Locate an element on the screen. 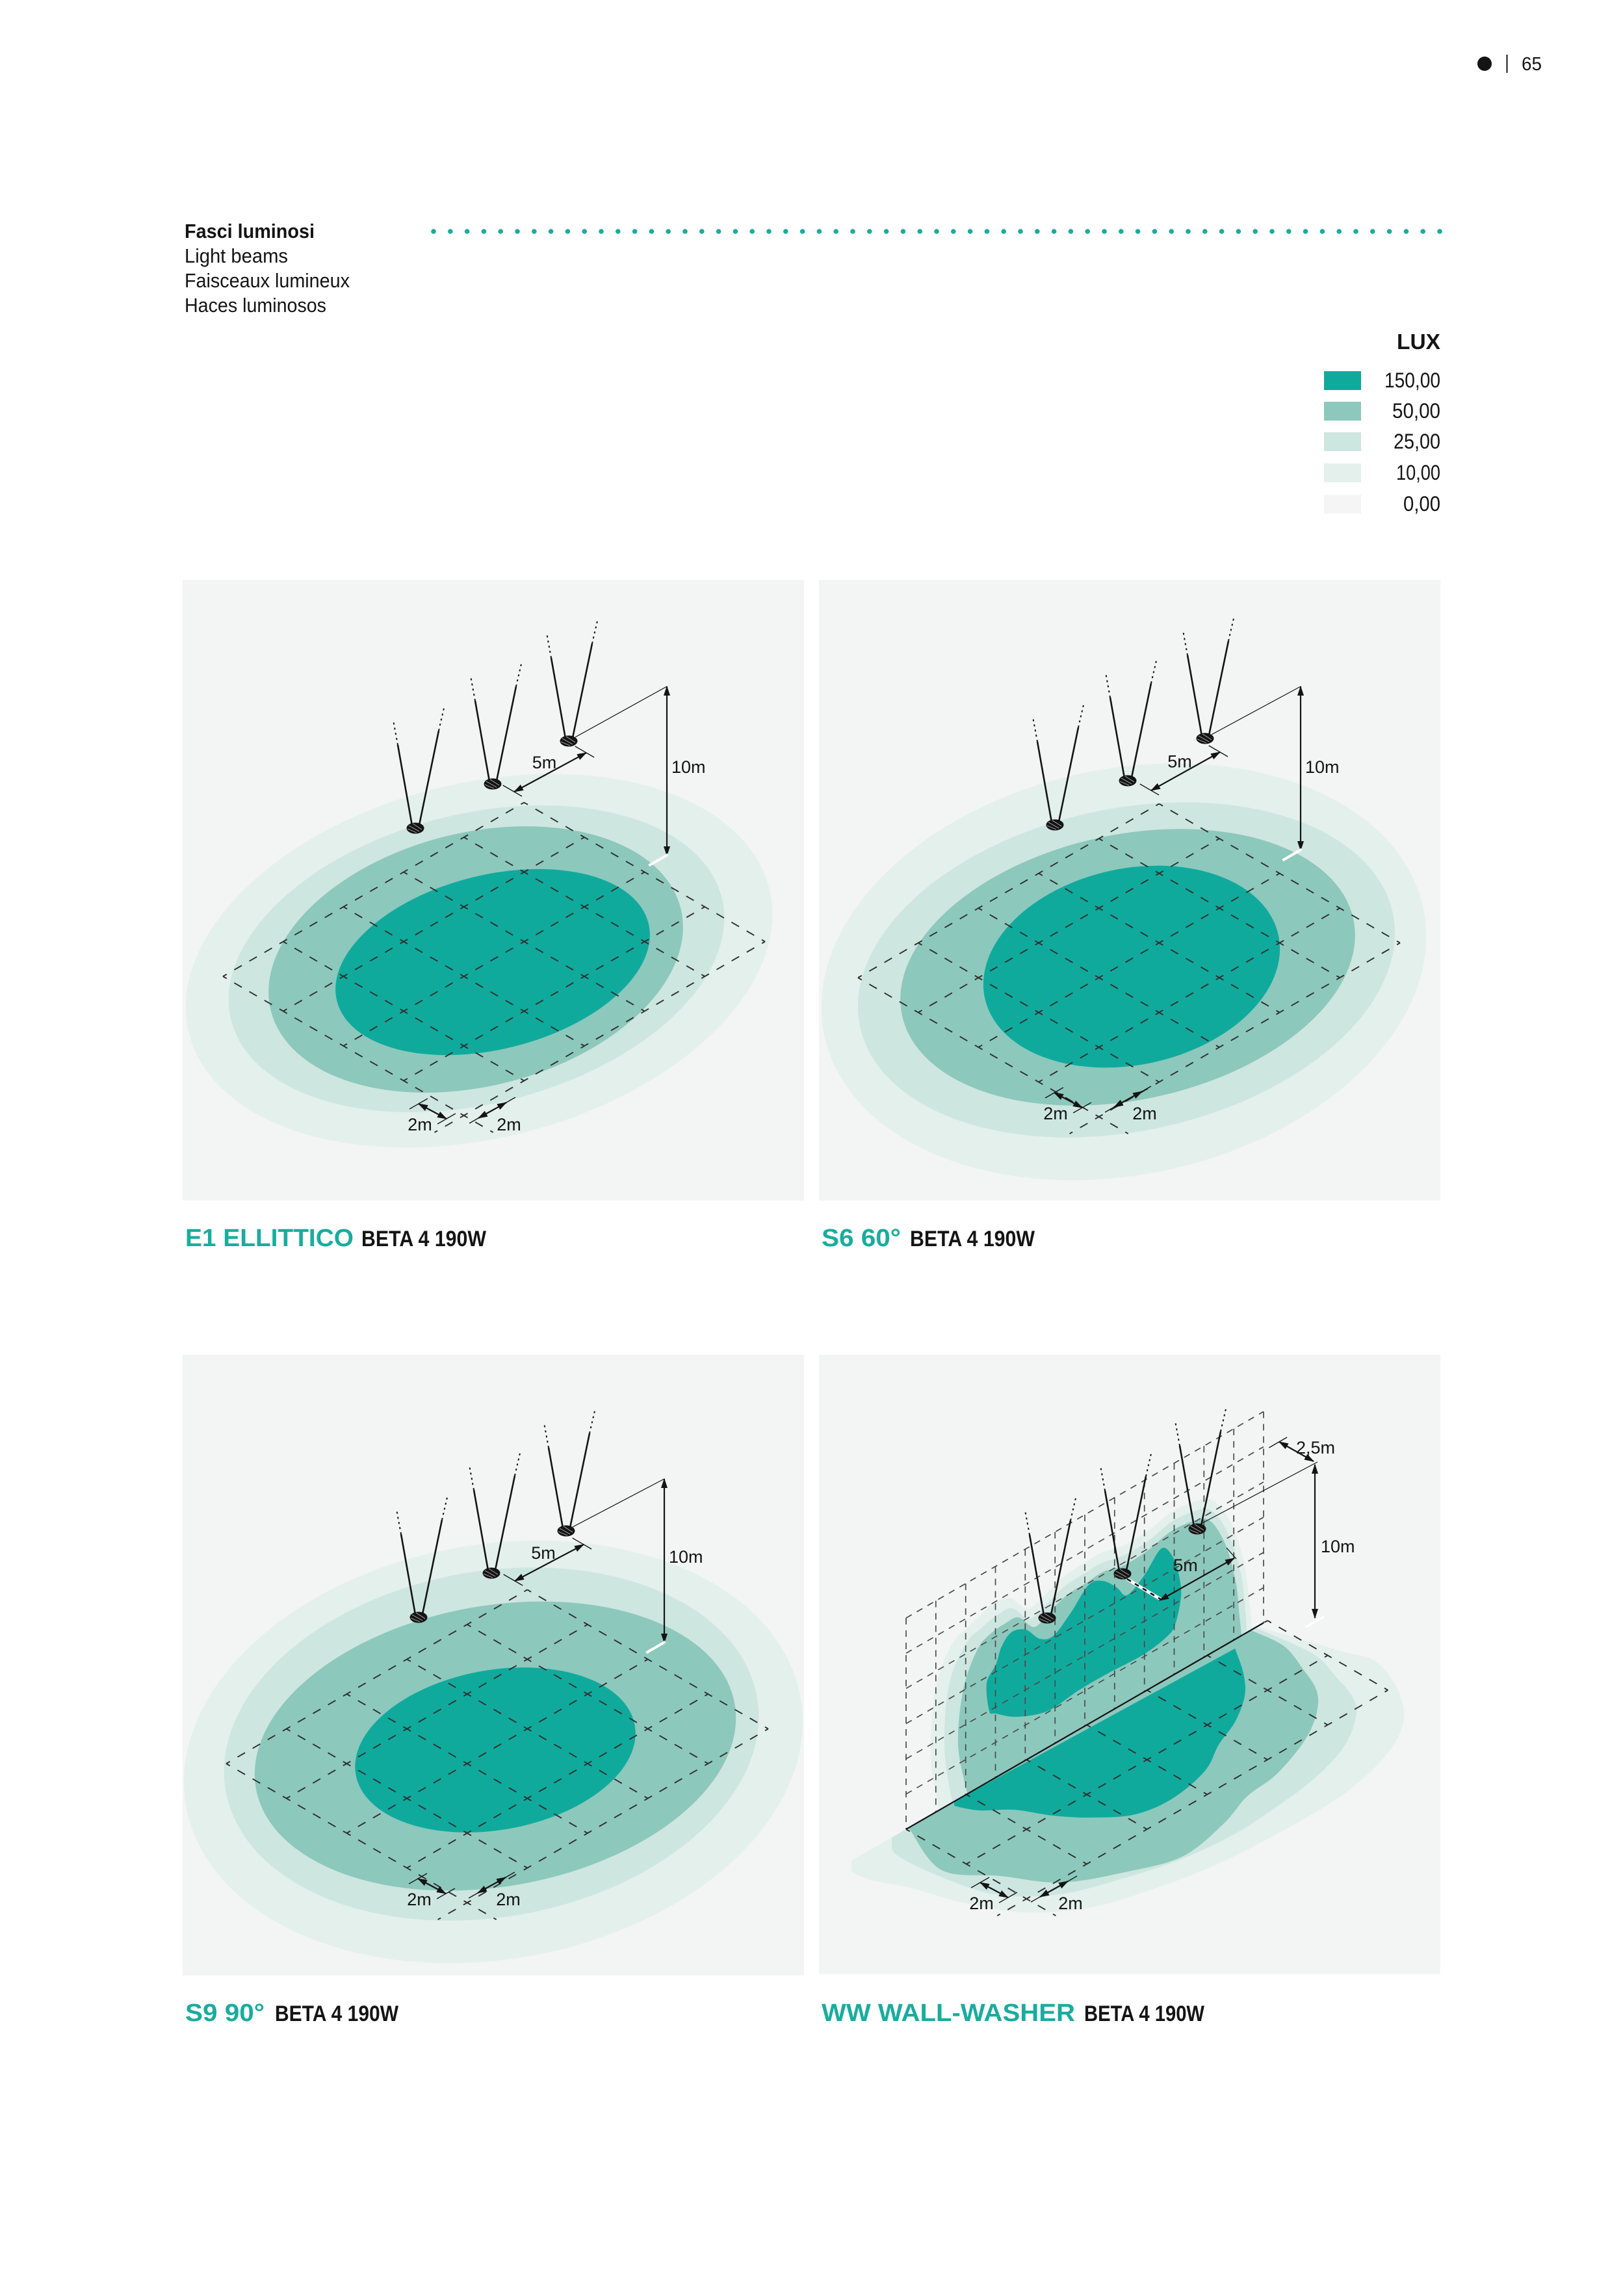  svg-text: E1 ELLITTICO is located at coordinates (269, 1238).